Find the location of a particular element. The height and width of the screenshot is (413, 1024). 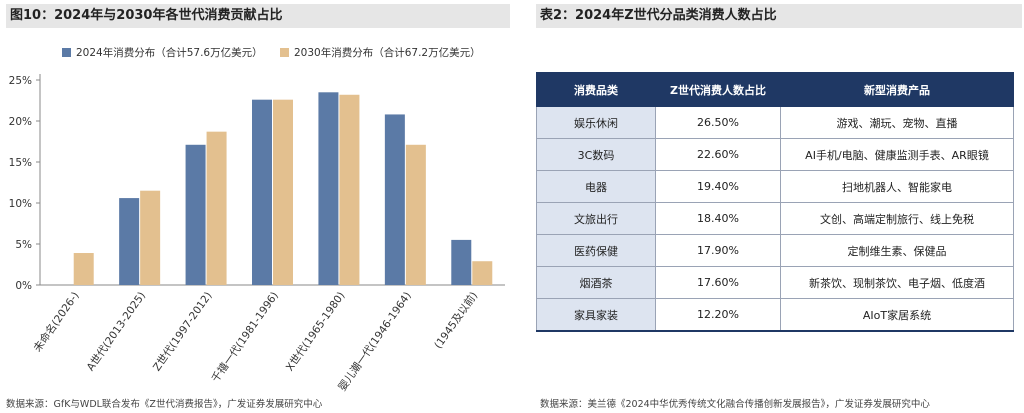

share-cell: 17.60% is located at coordinates (718, 282).